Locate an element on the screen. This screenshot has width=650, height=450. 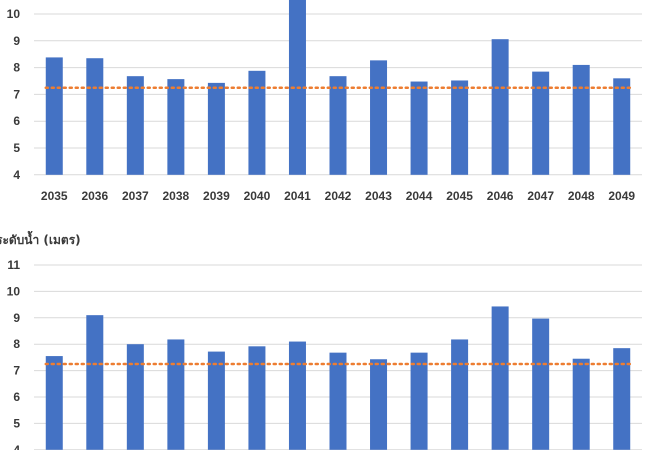
xtick-label-2038: 2038 is located at coordinates (176, 196).